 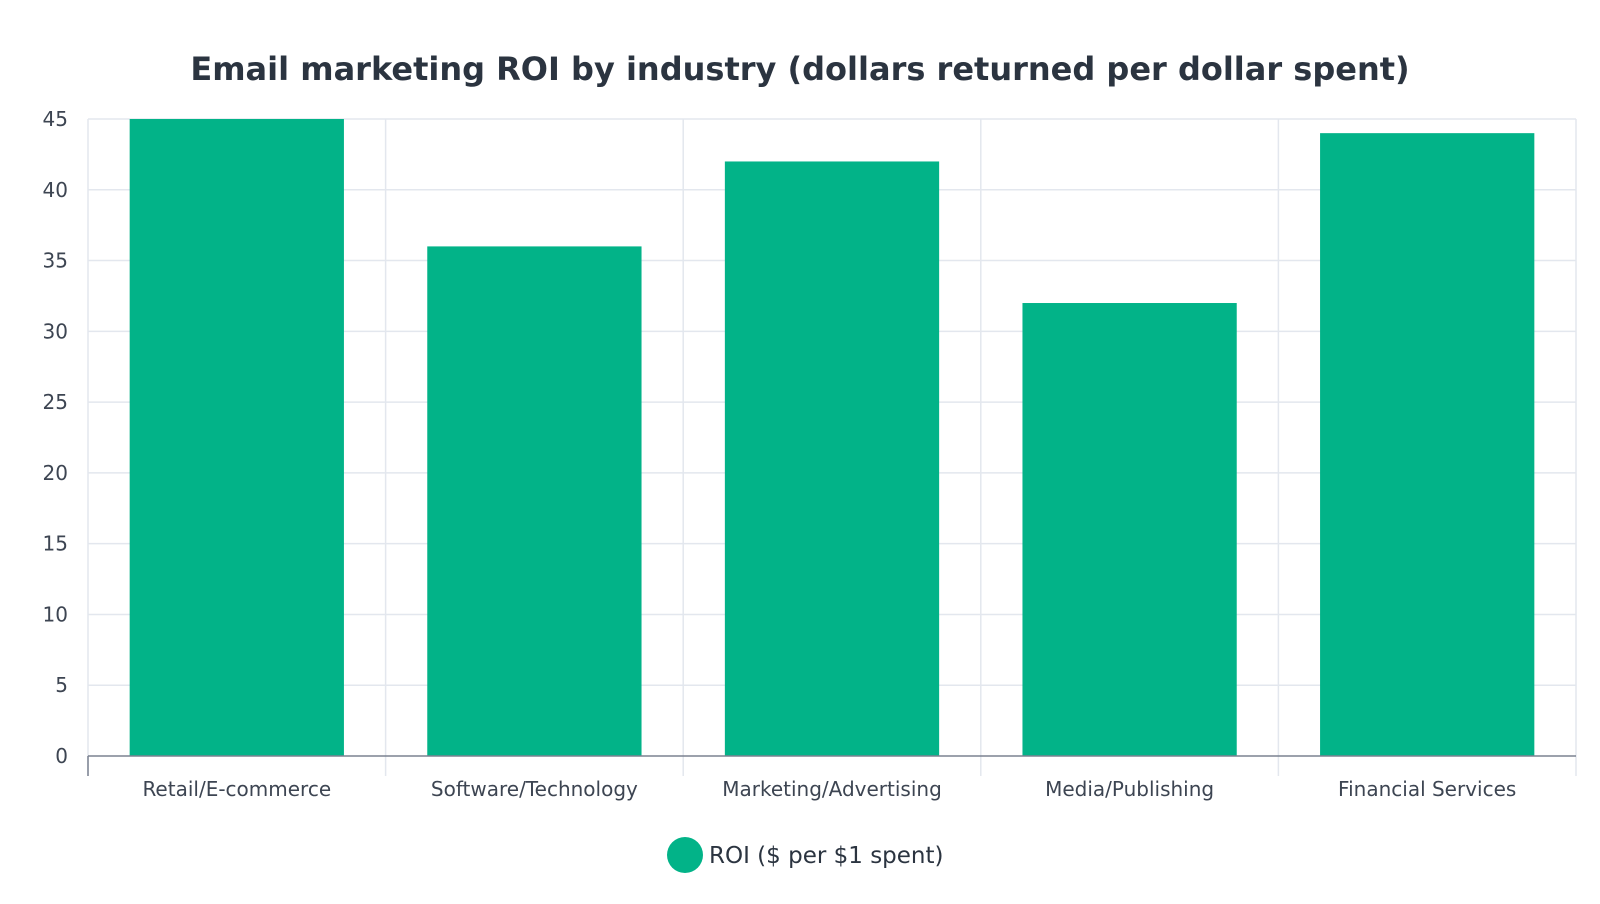 What do you see at coordinates (55, 261) in the screenshot?
I see `y-tick-label: 35` at bounding box center [55, 261].